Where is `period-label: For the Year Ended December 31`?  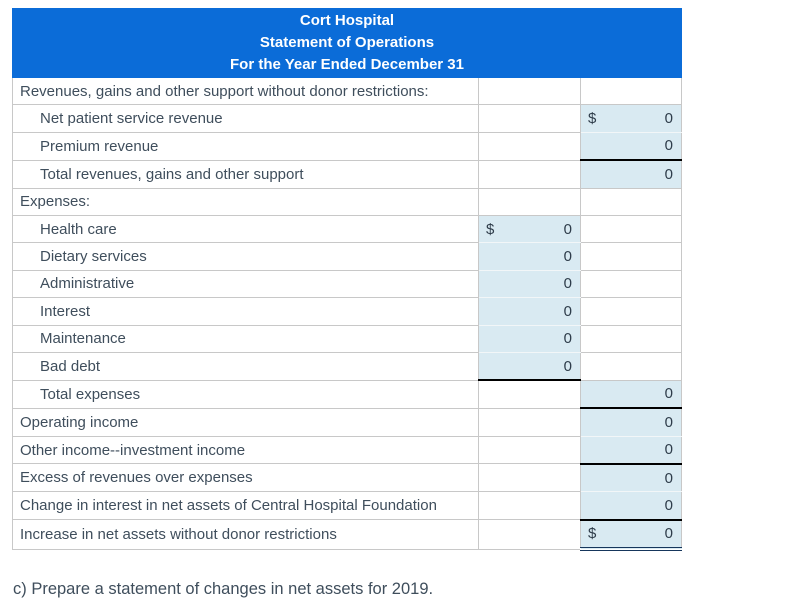
period-label: For the Year Ended December 31 is located at coordinates (347, 64).